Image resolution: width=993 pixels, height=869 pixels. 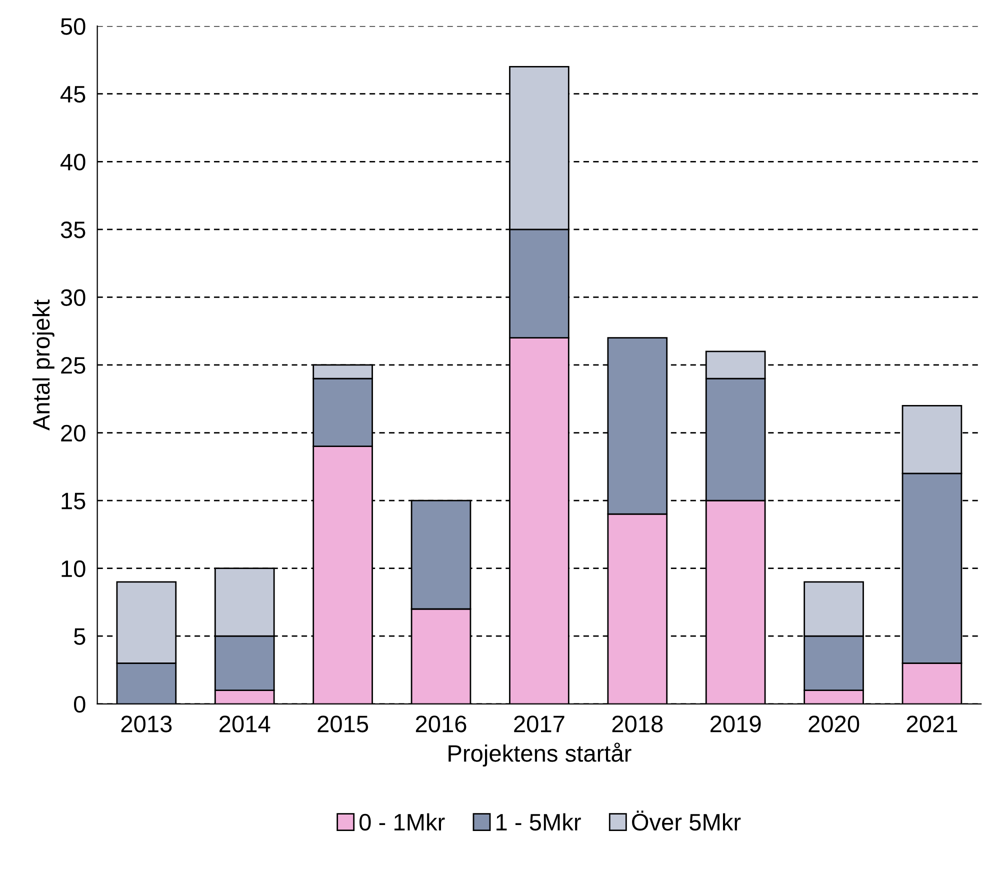 I want to click on legend-label: Över 5Mkr, so click(x=686, y=820).